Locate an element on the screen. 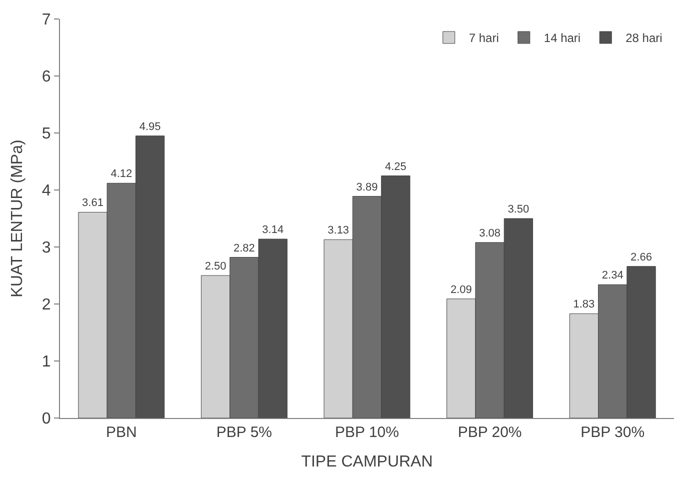 The width and height of the screenshot is (689, 479). y-tick-label: 2 is located at coordinates (46, 305).